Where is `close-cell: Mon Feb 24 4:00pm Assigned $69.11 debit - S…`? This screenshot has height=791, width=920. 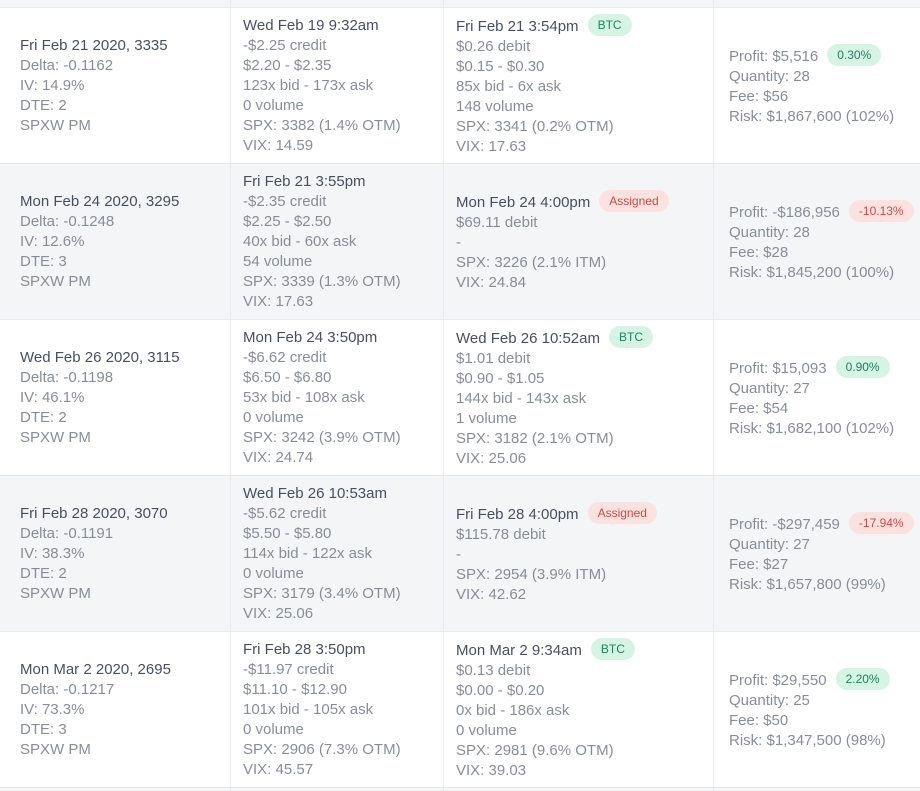 close-cell: Mon Feb 24 4:00pm Assigned $69.11 debit - S… is located at coordinates (578, 241).